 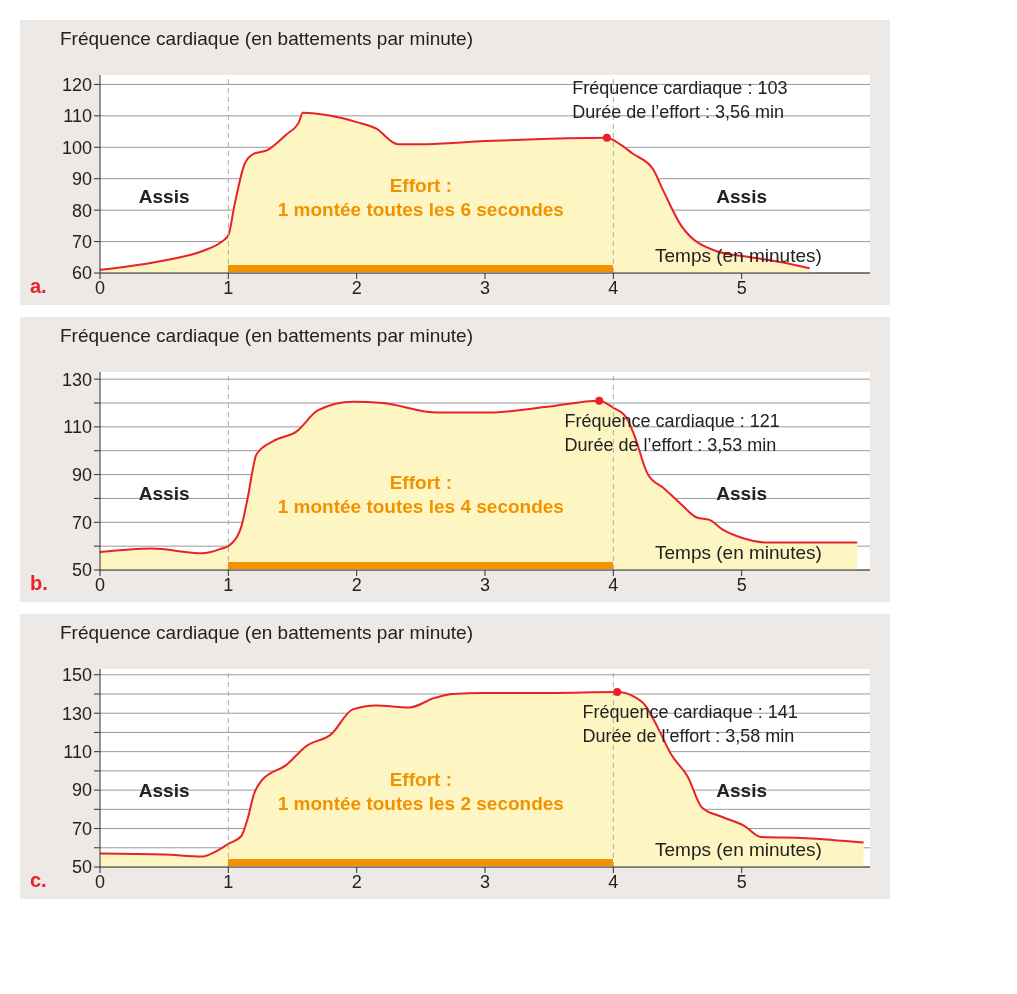 I want to click on text: b., so click(x=39, y=583).